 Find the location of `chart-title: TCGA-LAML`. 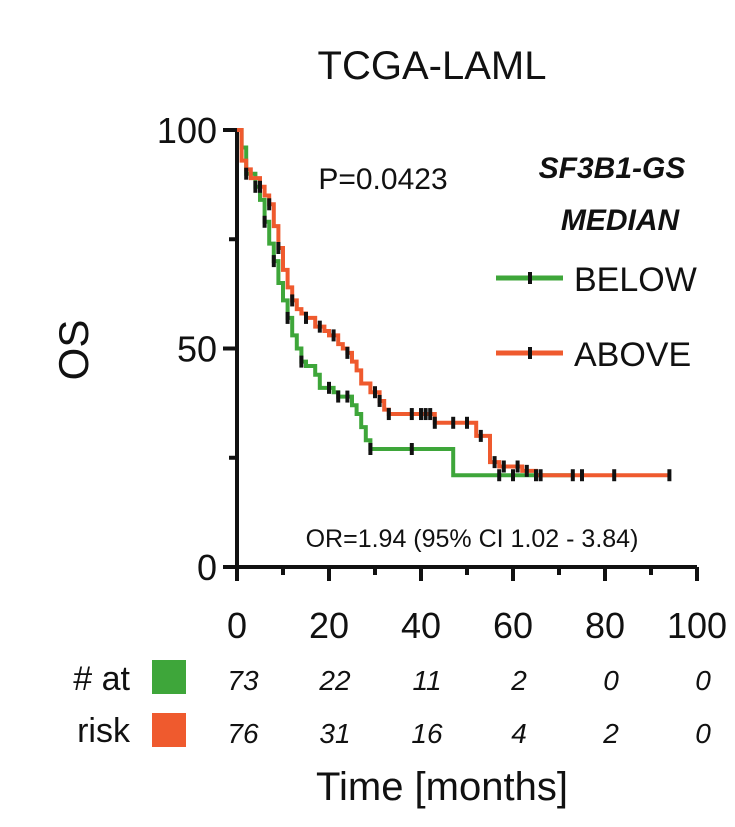

chart-title: TCGA-LAML is located at coordinates (432, 66).